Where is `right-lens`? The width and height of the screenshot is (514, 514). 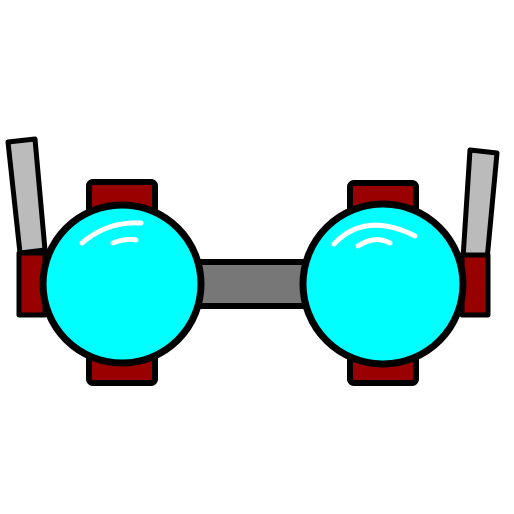
right-lens is located at coordinates (383, 284).